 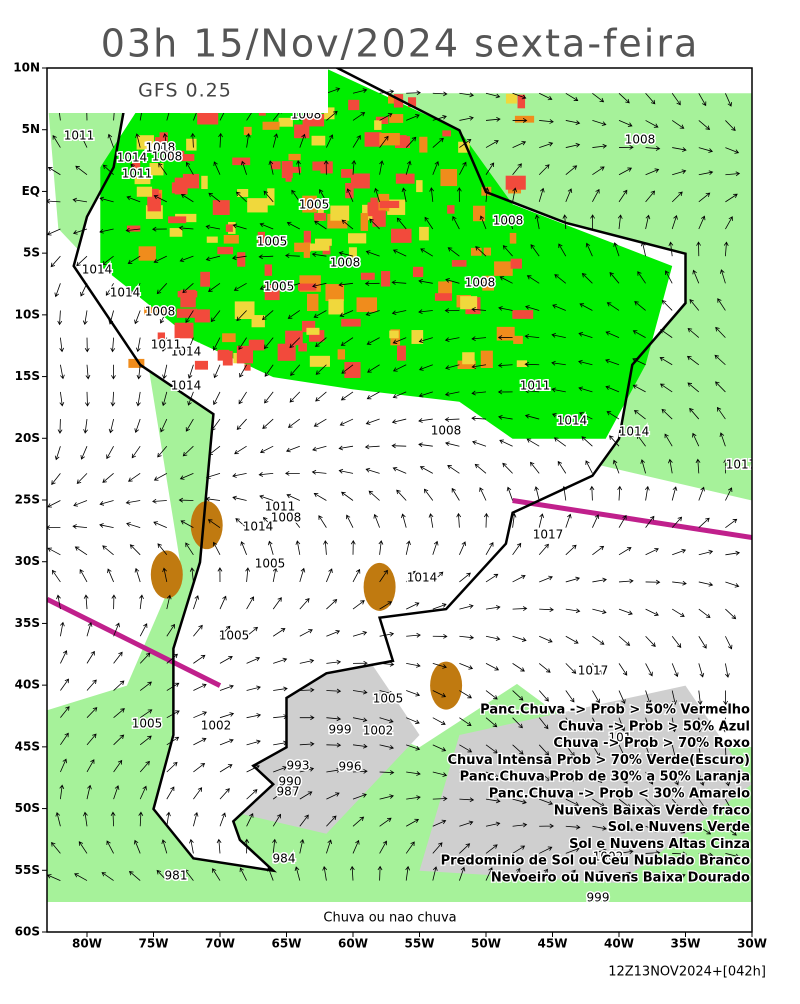 I want to click on legend-item: Nevoeiro ou Nuvens Baixa Dourado, so click(x=620, y=878).